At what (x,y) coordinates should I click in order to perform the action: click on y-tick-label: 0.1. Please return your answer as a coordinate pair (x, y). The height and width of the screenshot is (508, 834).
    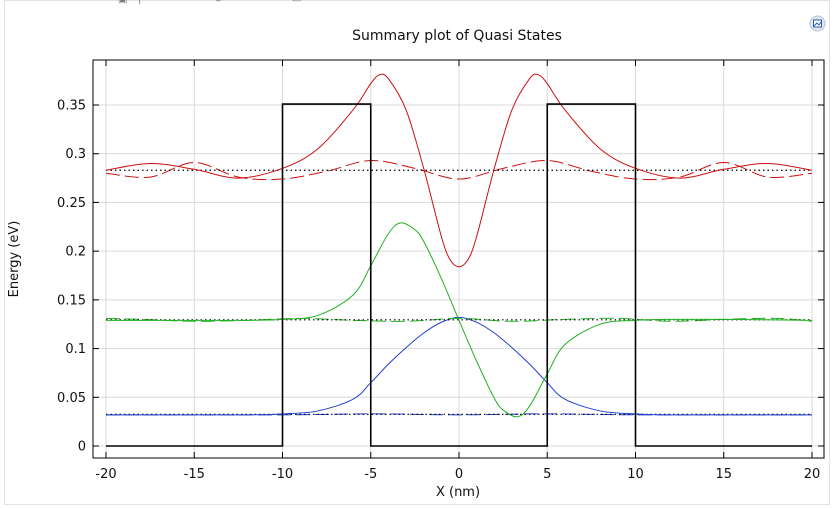
    Looking at the image, I should click on (75, 349).